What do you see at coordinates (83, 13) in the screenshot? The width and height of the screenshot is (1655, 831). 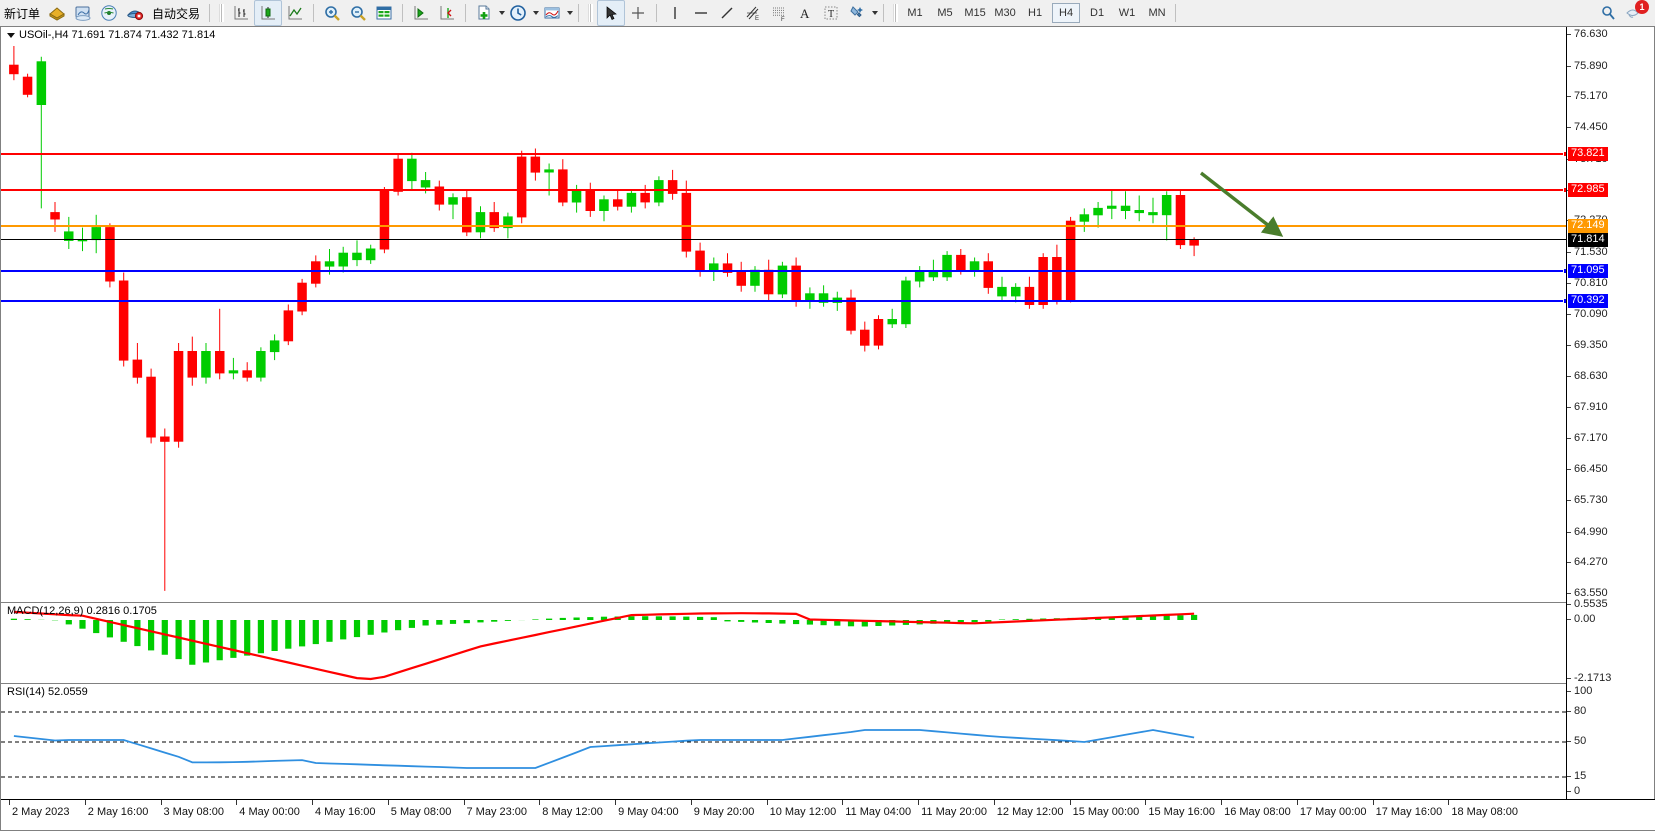 I see `terminal-icon` at bounding box center [83, 13].